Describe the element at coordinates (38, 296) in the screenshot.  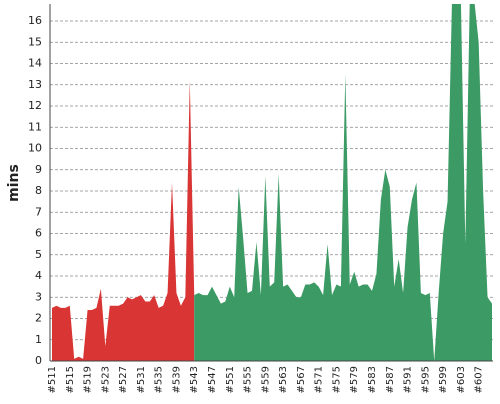
I see `y-tick-label: 3` at that location.